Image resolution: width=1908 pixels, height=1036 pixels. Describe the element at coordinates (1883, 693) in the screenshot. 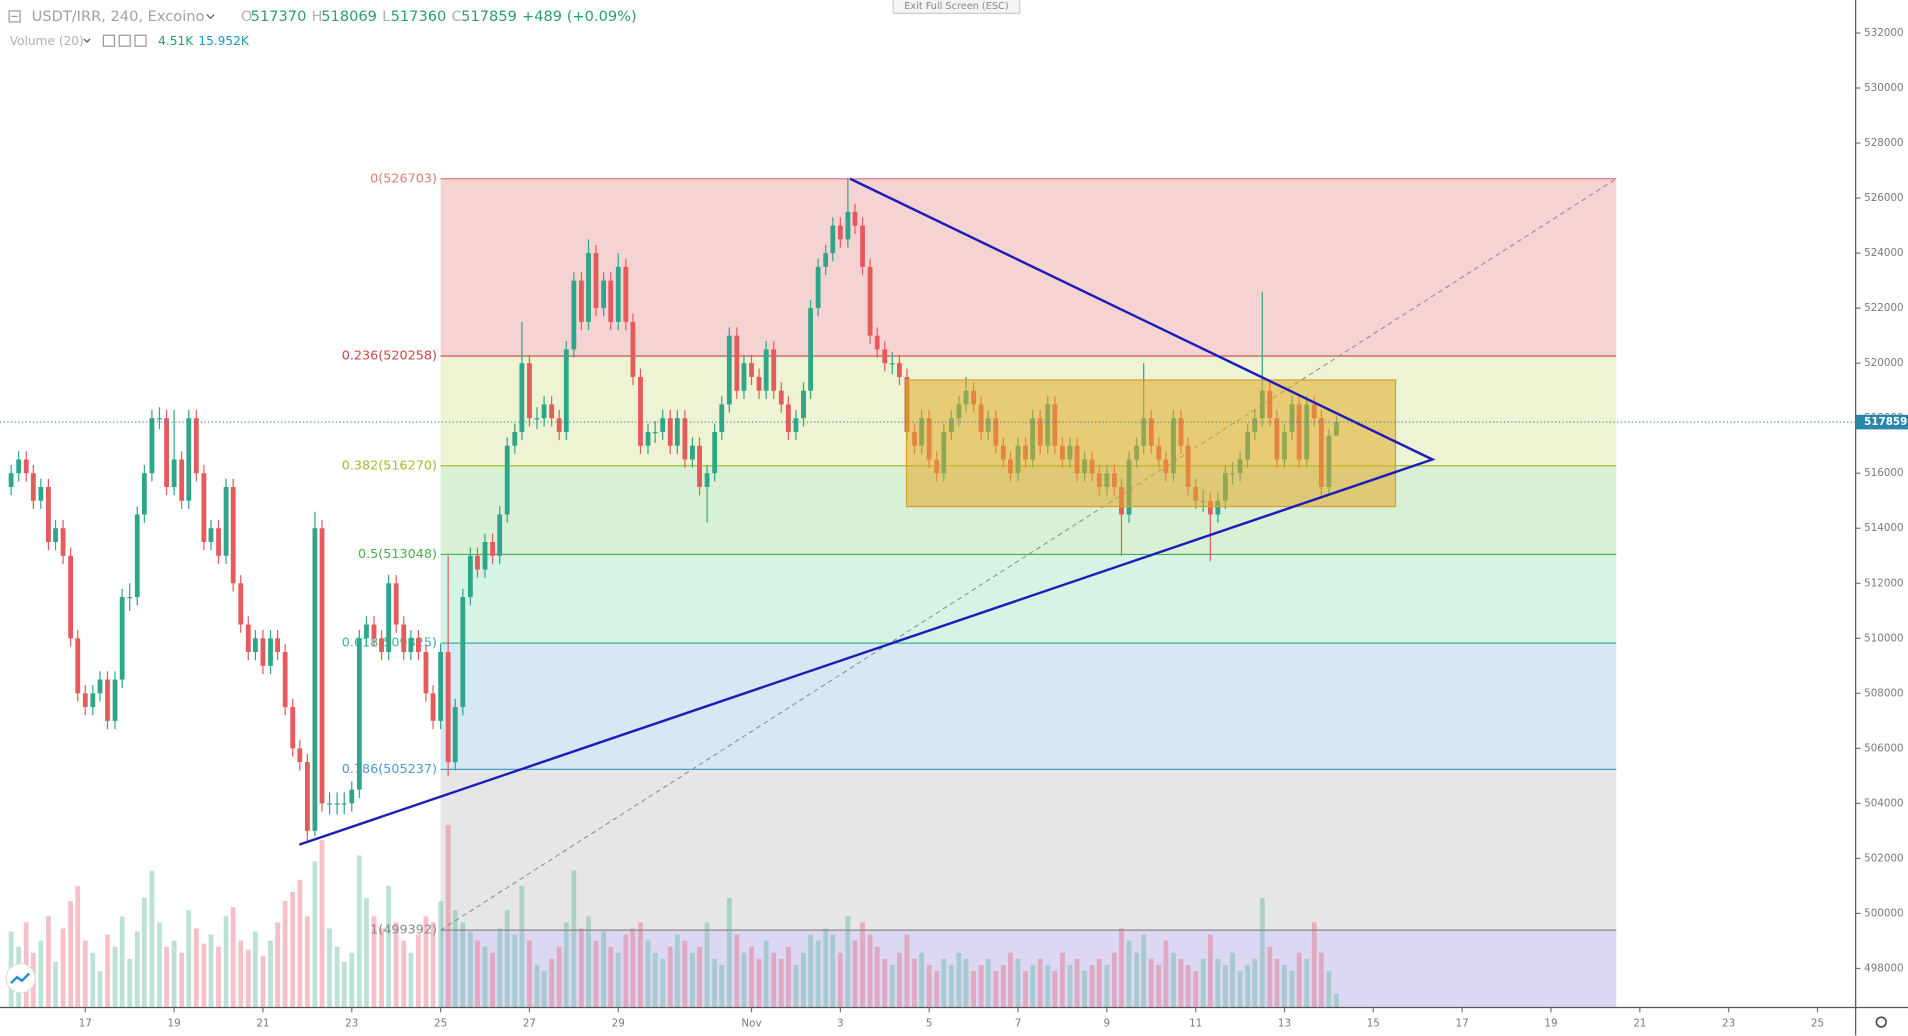

I see `y-tick-label: 508000` at that location.